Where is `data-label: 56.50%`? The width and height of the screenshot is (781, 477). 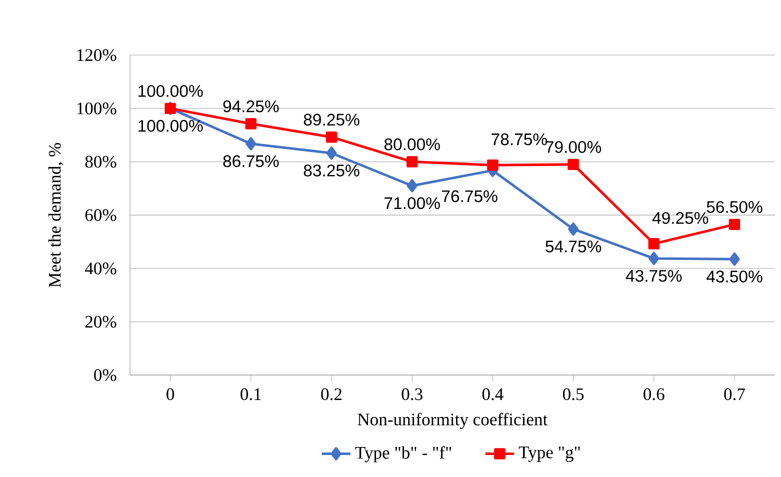
data-label: 56.50% is located at coordinates (734, 207).